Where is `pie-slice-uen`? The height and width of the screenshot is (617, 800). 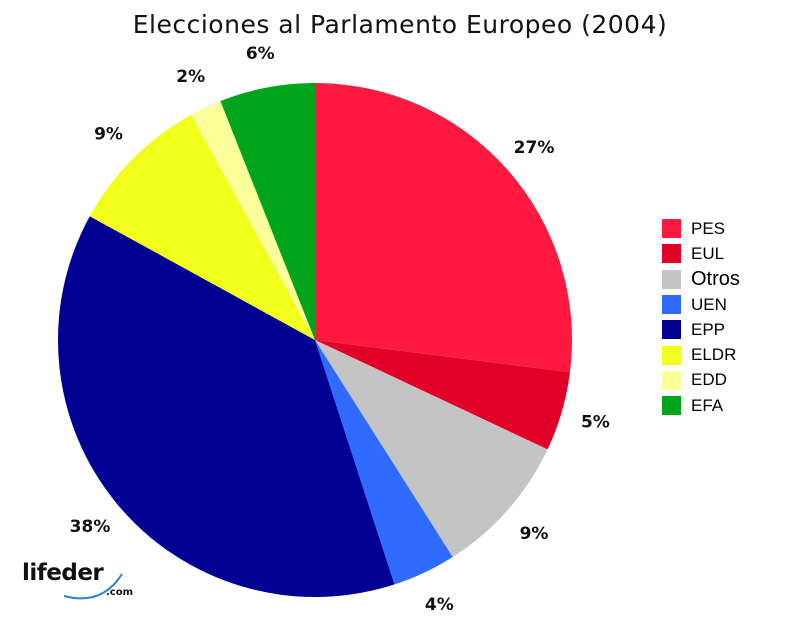
pie-slice-uen is located at coordinates (384, 462).